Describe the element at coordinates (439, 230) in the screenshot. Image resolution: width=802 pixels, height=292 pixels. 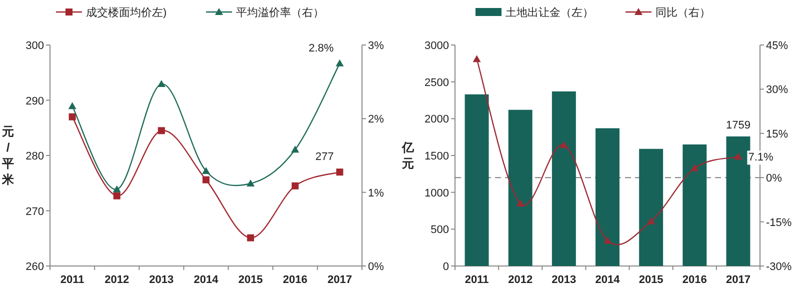
I see `y-tick-label: 500` at that location.